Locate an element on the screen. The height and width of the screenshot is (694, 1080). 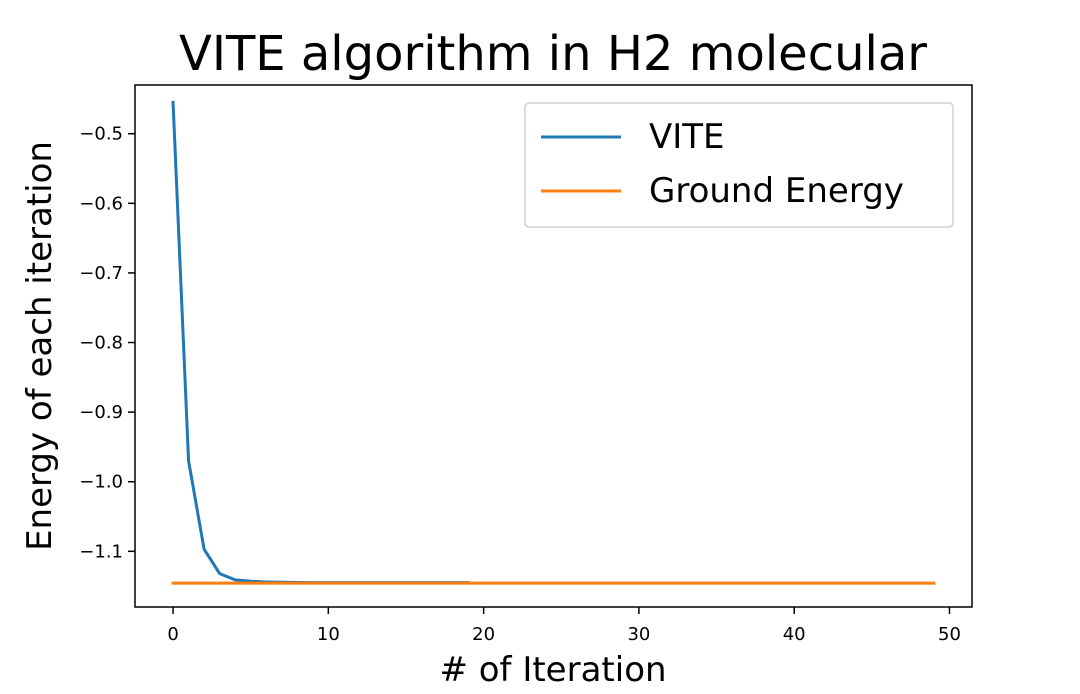
x-tick-label: 30 is located at coordinates (638, 634).